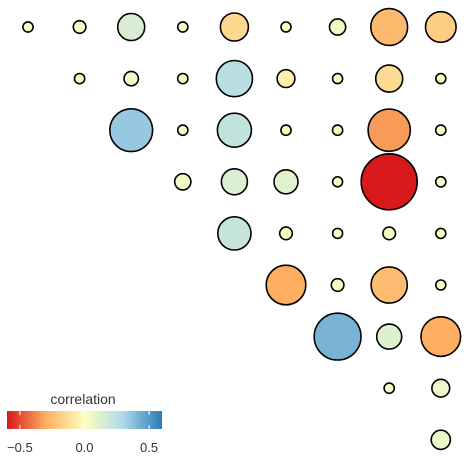  What do you see at coordinates (234, 233) in the screenshot?
I see `bubble-r4-c4` at bounding box center [234, 233].